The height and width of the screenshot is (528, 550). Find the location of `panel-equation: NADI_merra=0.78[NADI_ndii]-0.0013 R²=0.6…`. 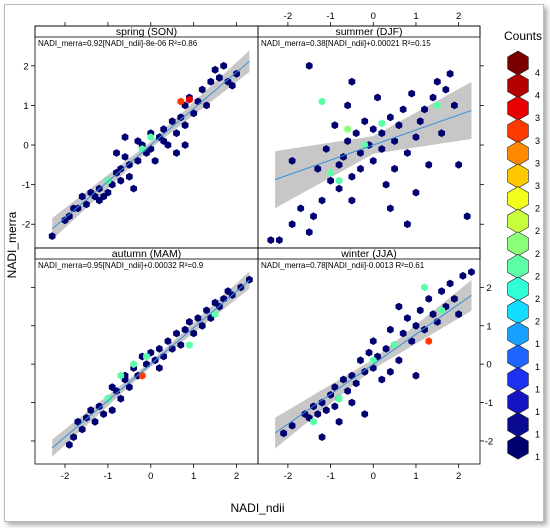

panel-equation: NADI_merra=0.78[NADI_ndii]-0.0013 R²=0.6… is located at coordinates (343, 265).